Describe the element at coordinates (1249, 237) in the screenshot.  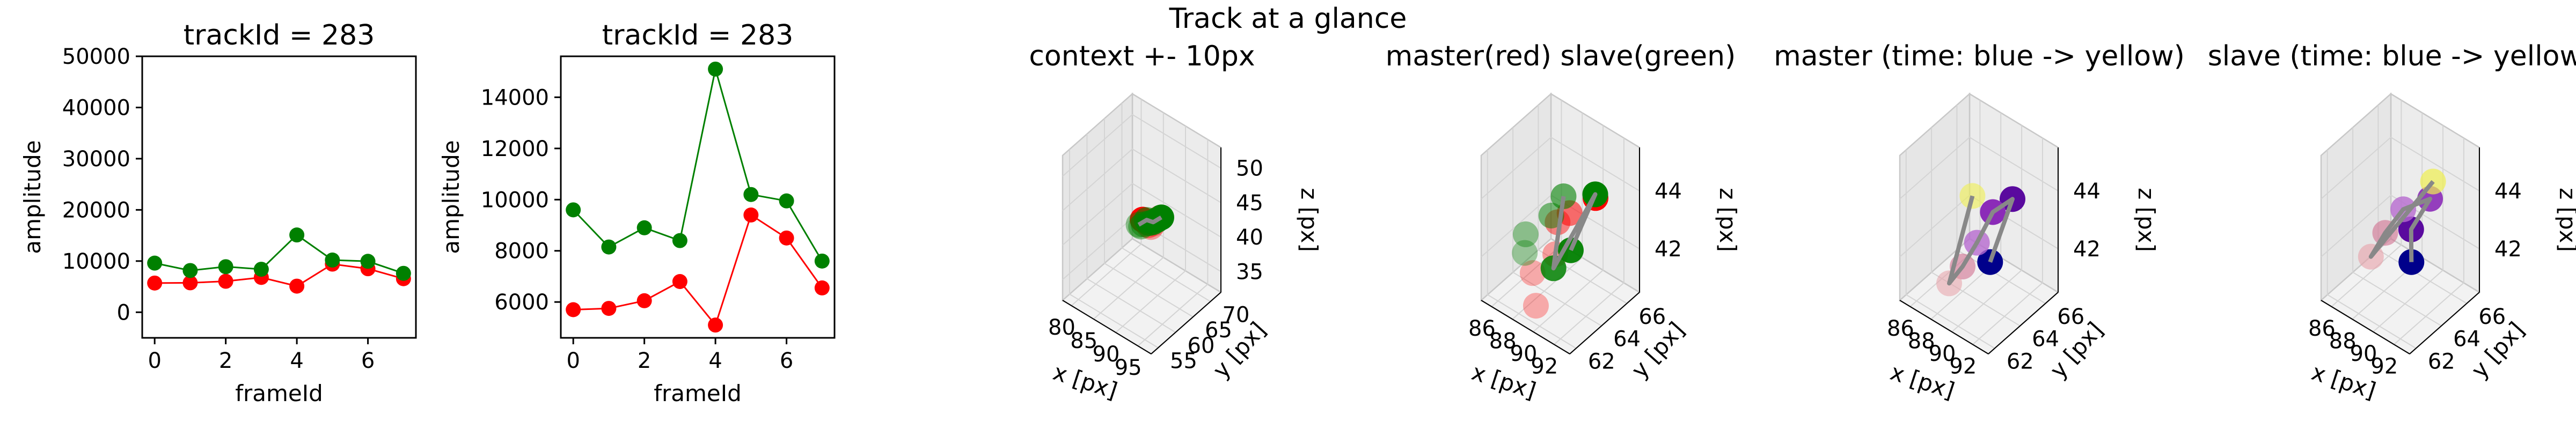
I see `z-tick-label: 40` at that location.